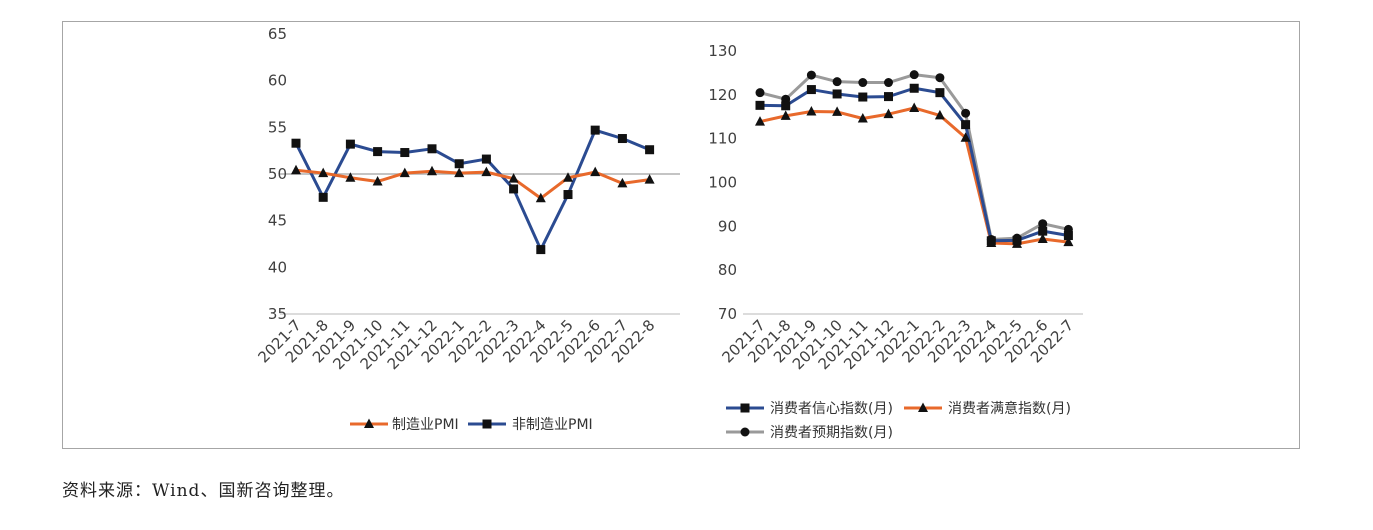 The width and height of the screenshot is (1373, 530). Describe the element at coordinates (277, 127) in the screenshot. I see `y-tick-label: 55` at that location.